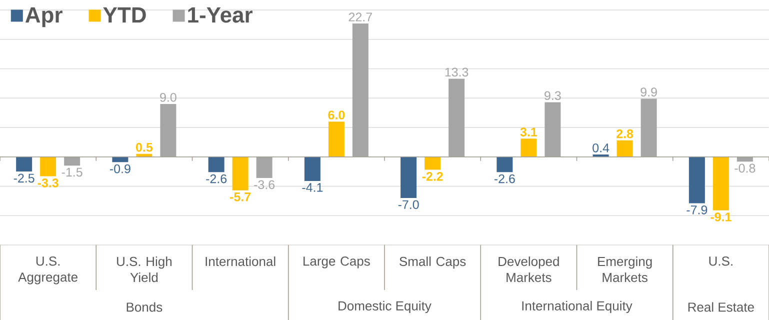 This screenshot has width=769, height=320. What do you see at coordinates (625, 269) in the screenshot?
I see `x-tick-label: Emerging Markets` at bounding box center [625, 269].